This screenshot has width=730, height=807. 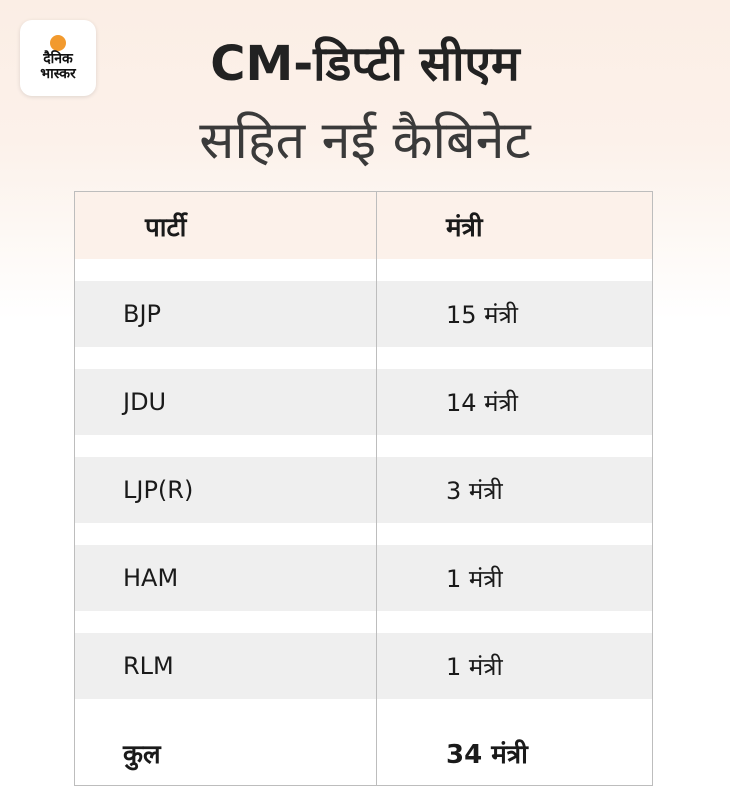 I want to click on table-row: LJP(R) 3 मंत्री, so click(x=363, y=490).